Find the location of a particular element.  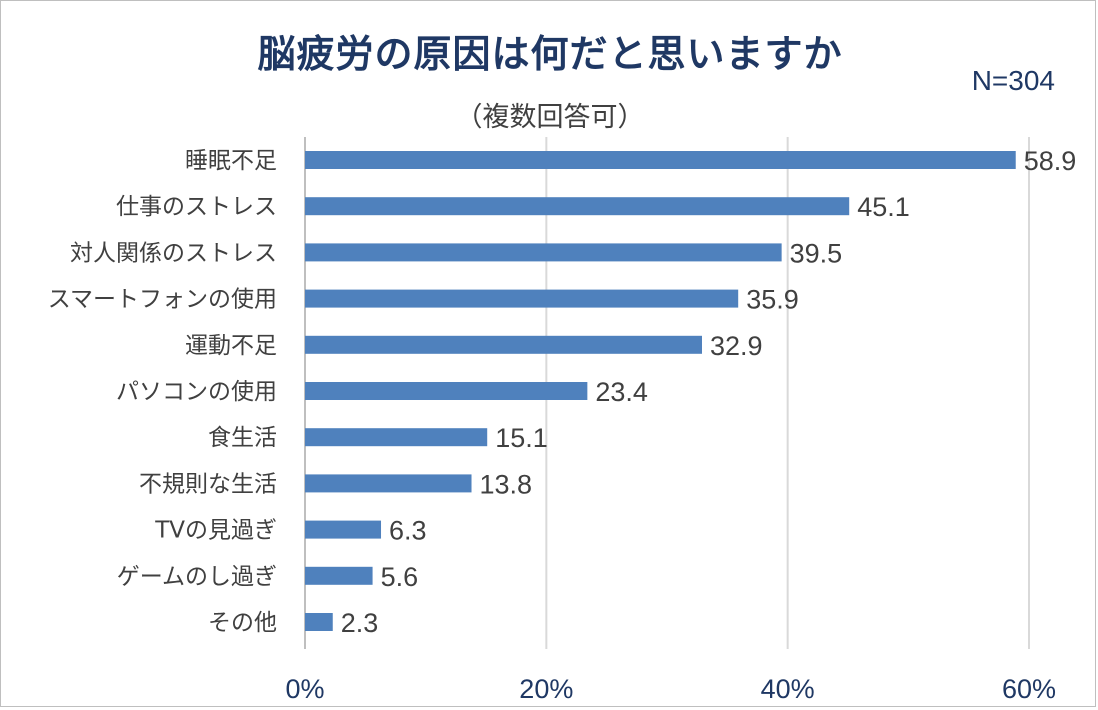

sample-size-label: N=304 is located at coordinates (1013, 80).